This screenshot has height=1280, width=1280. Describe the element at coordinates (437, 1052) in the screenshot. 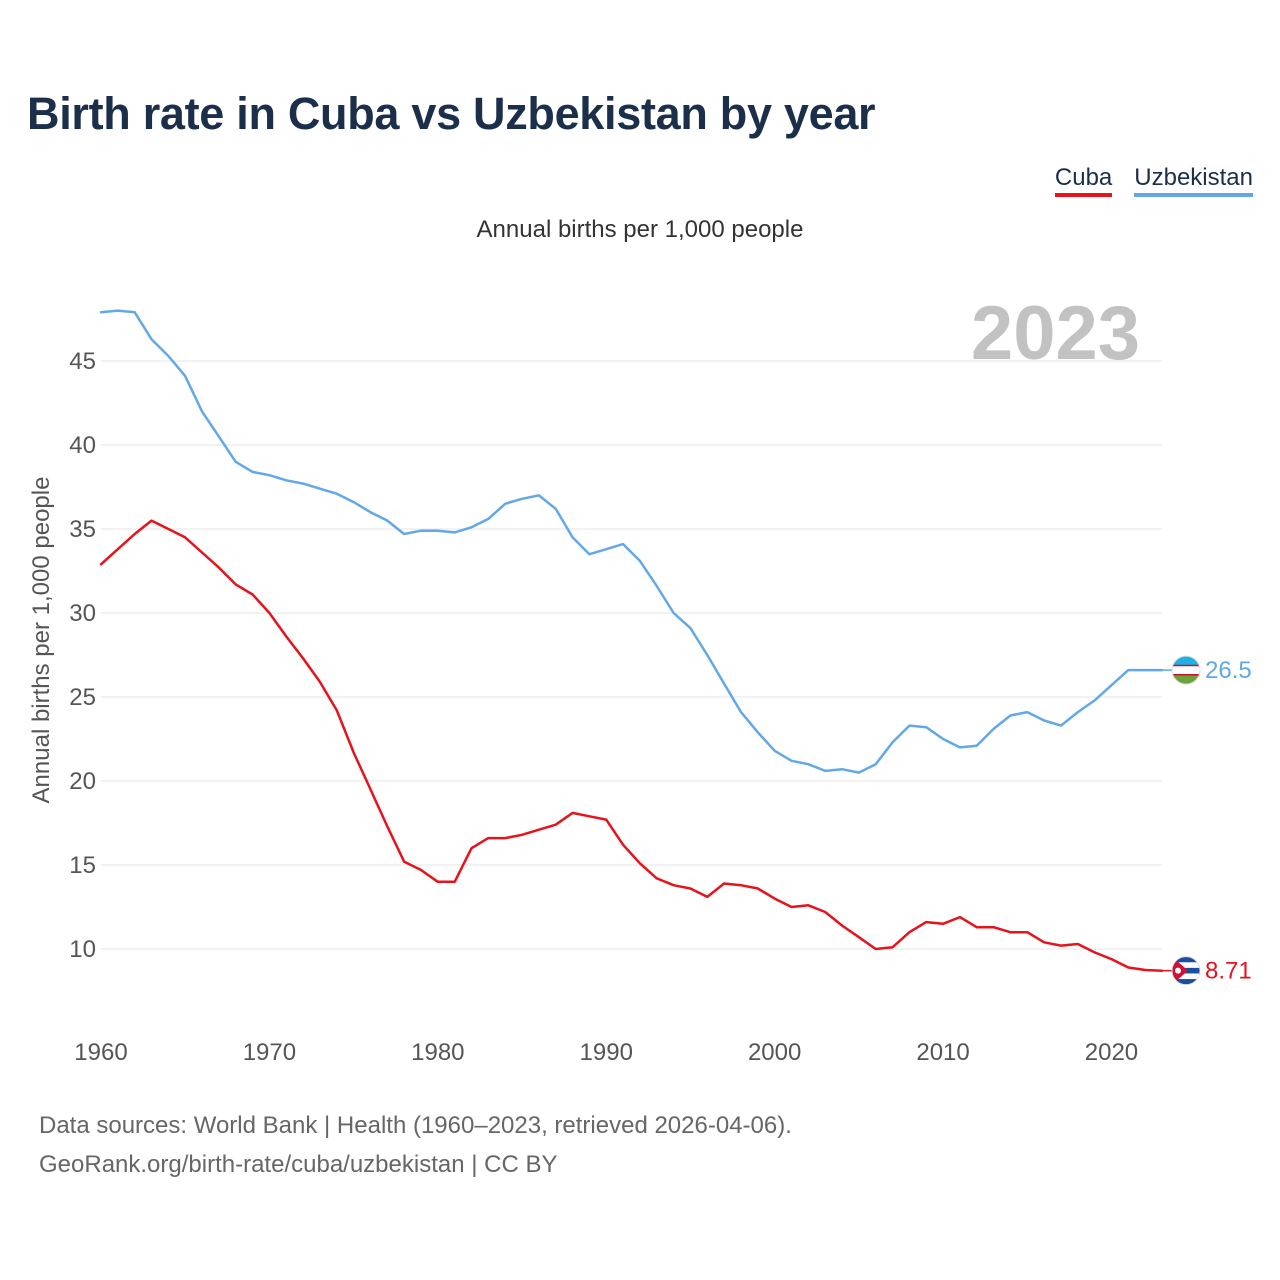

I see `x-tick-label-1980: 1980` at that location.